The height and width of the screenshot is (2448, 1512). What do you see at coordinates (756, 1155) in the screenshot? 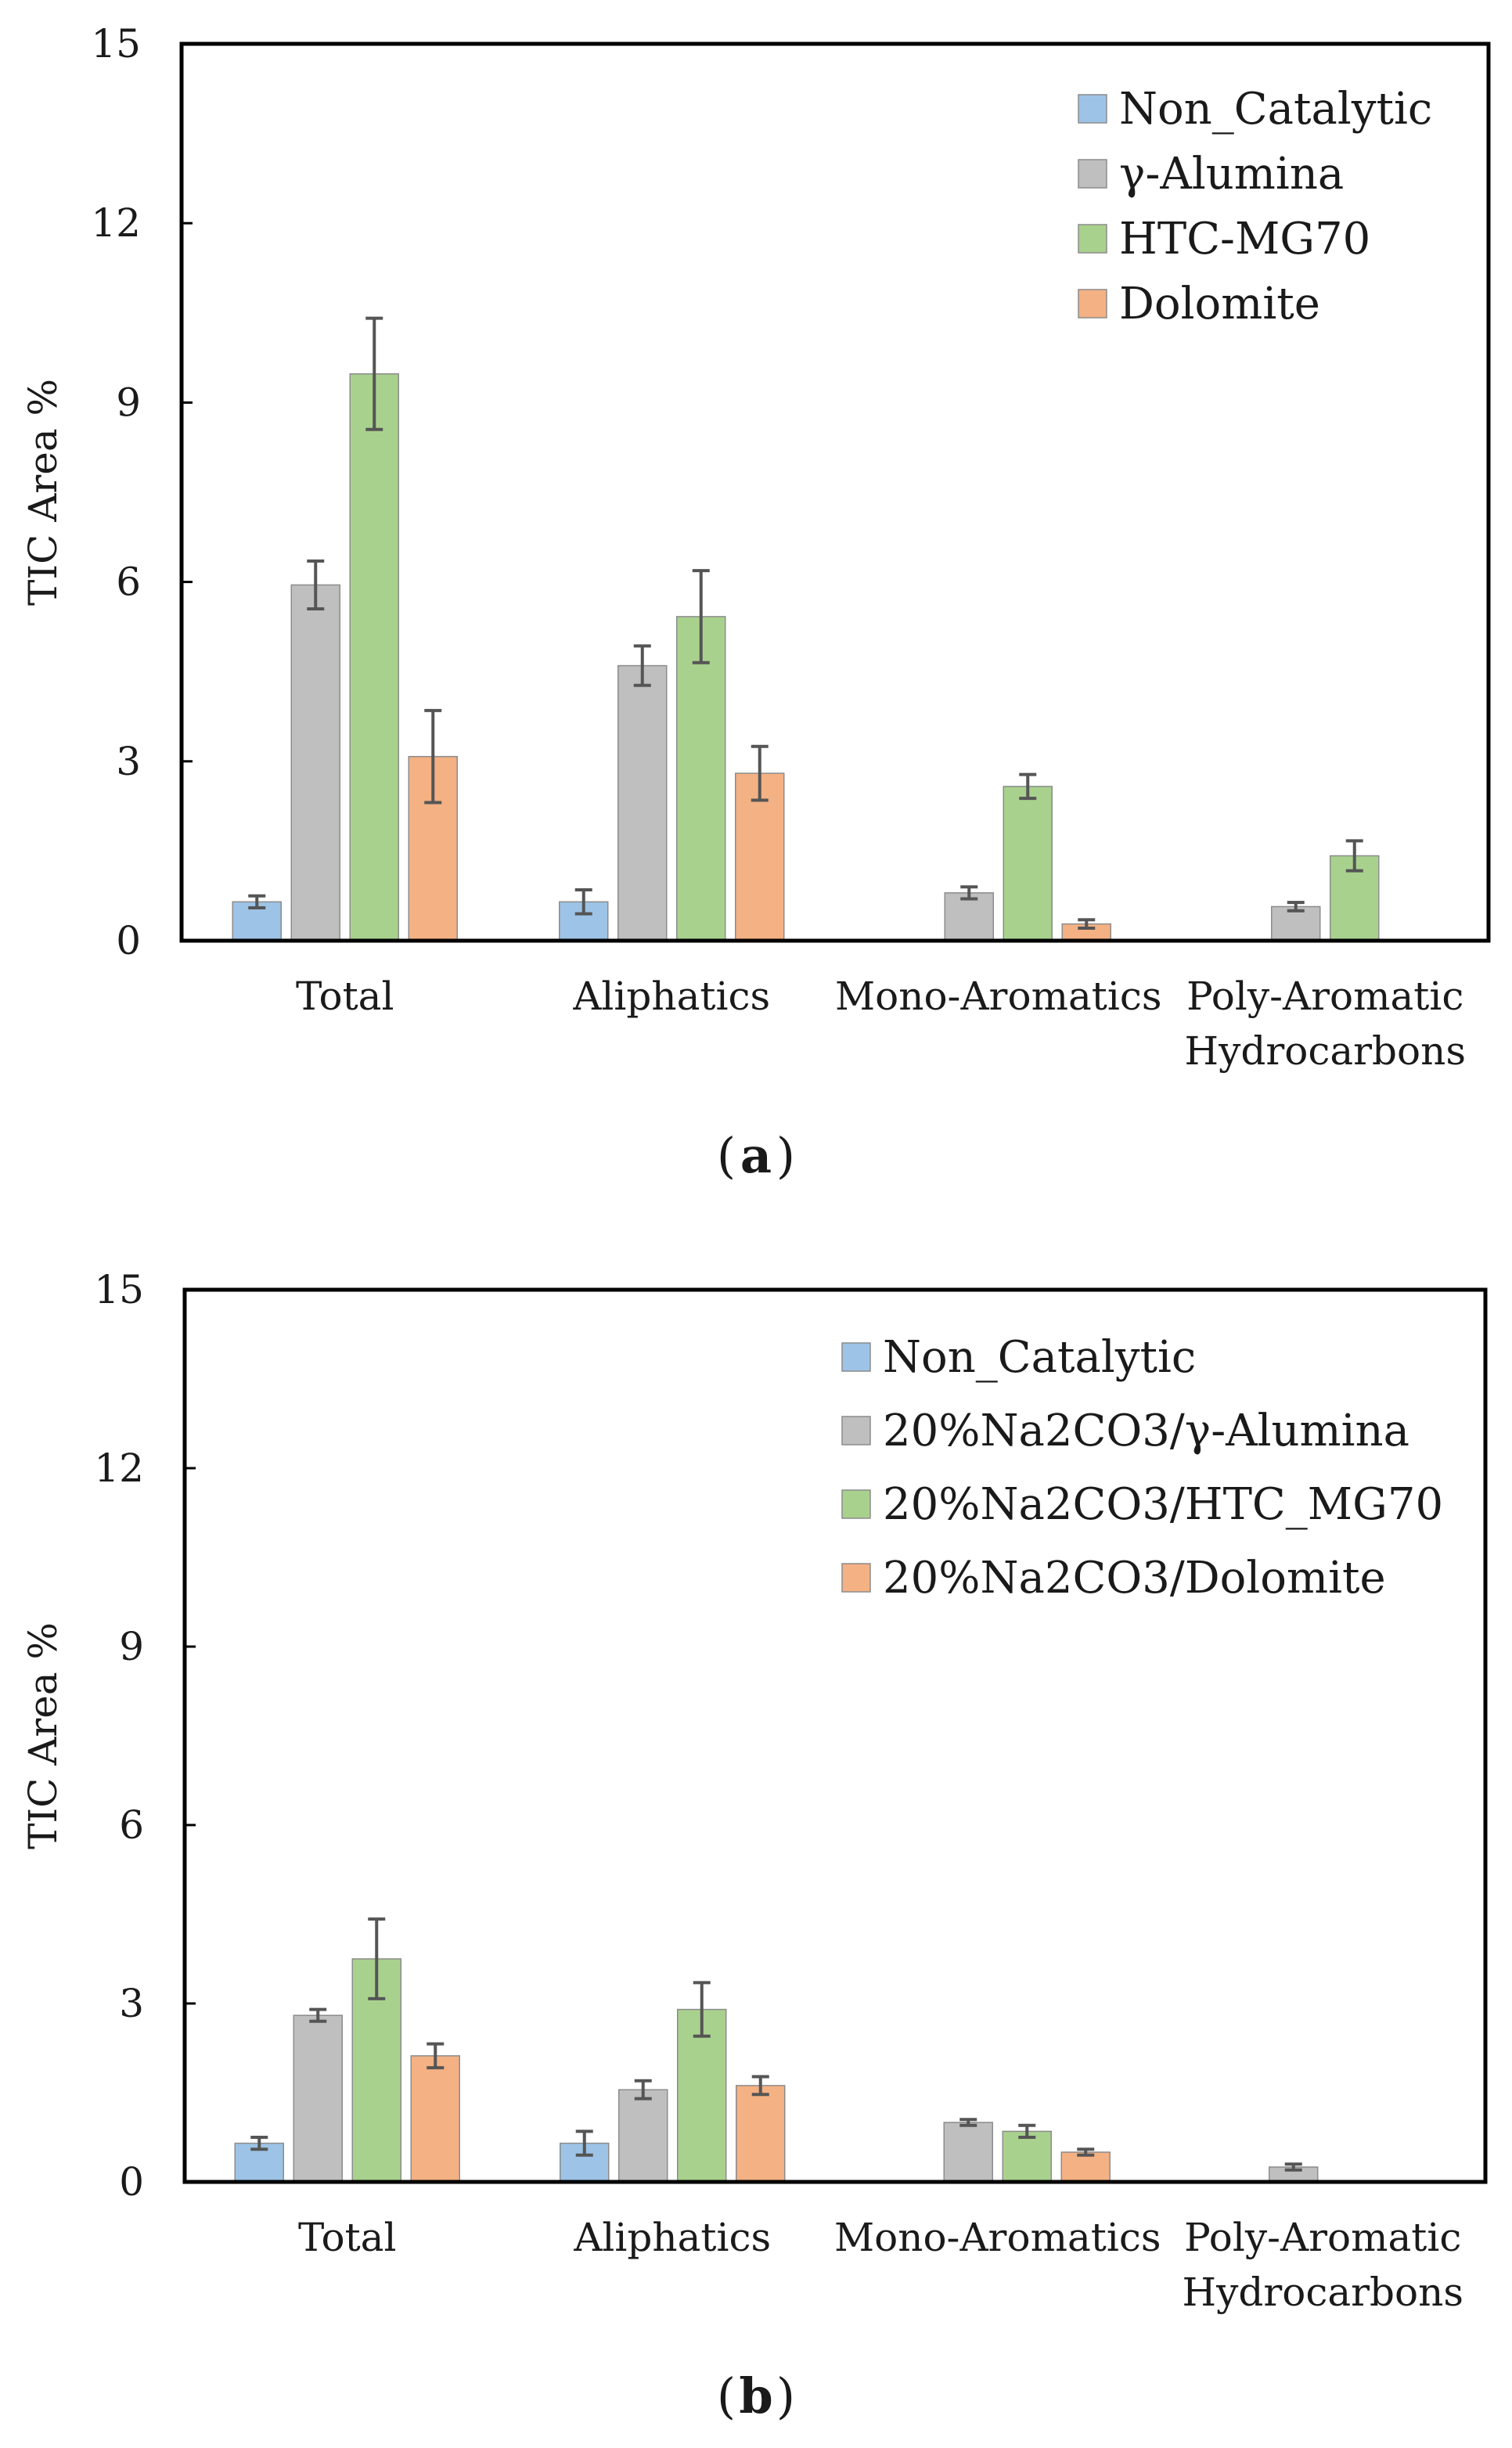
I see `chart-a-panel-label: a` at bounding box center [756, 1155].